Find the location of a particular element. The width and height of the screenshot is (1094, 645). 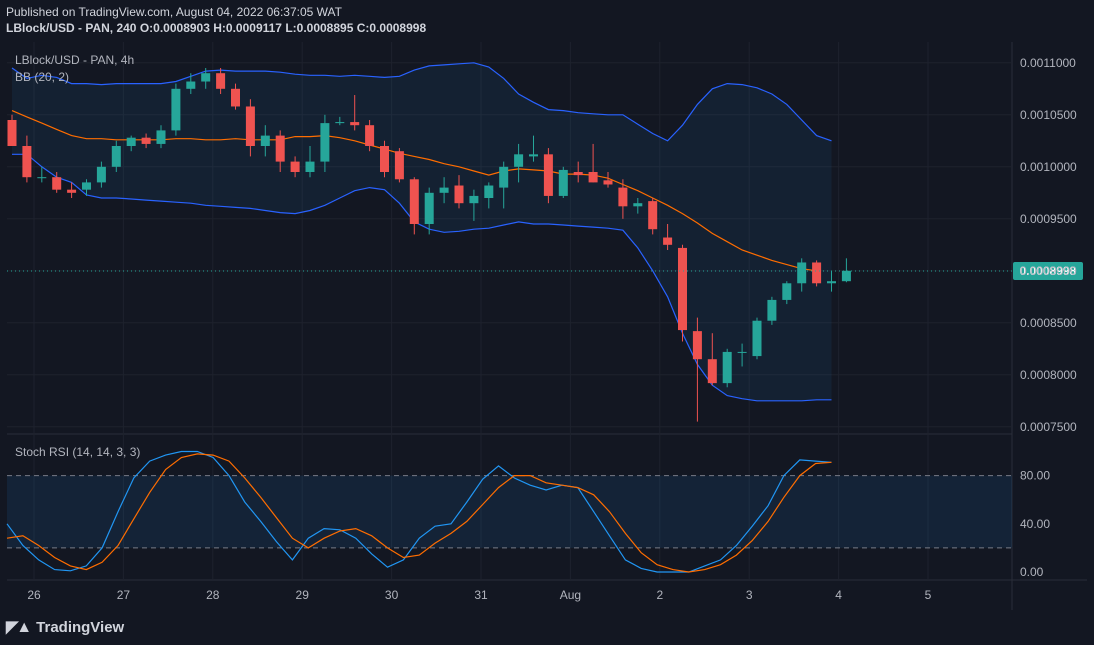

time-axis-label: 31 is located at coordinates (481, 595).